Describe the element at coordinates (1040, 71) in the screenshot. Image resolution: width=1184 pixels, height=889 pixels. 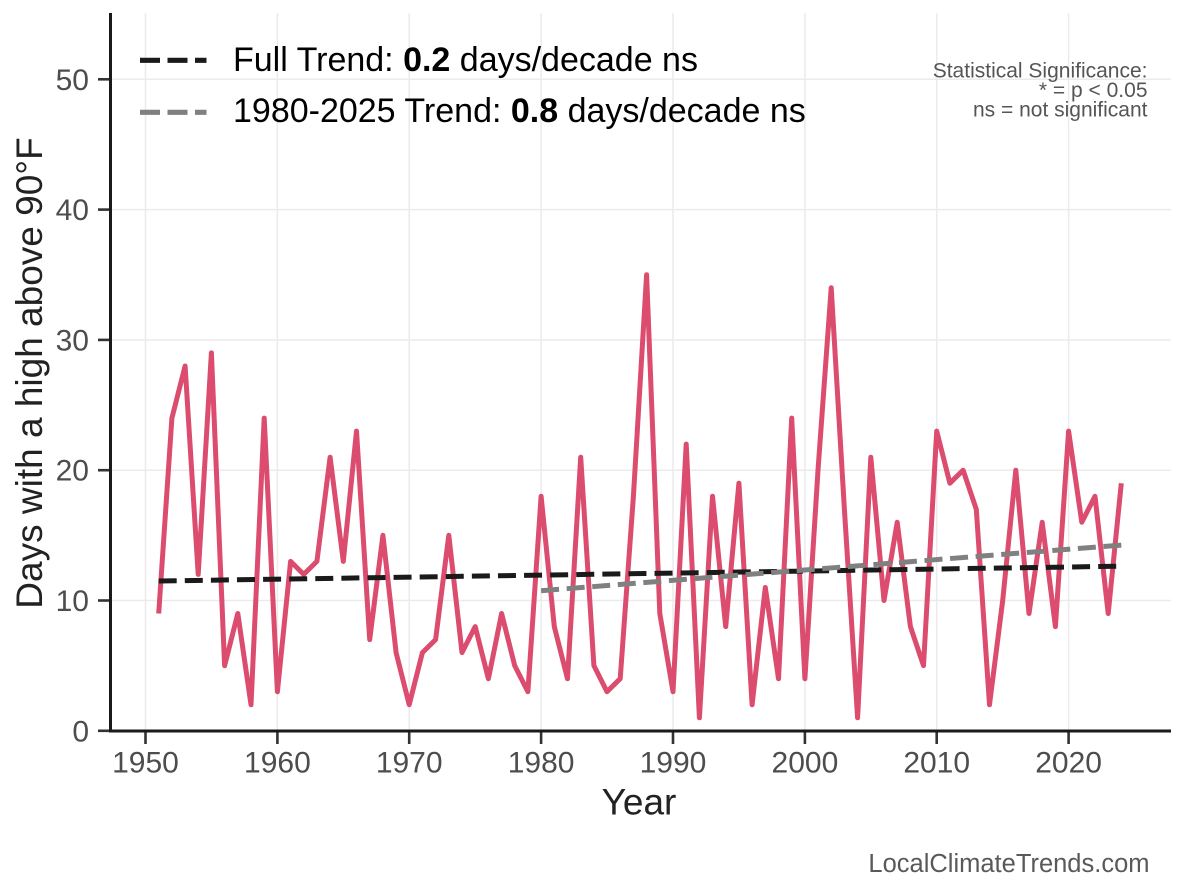
I see `svg-text: Statistical Significance:` at that location.